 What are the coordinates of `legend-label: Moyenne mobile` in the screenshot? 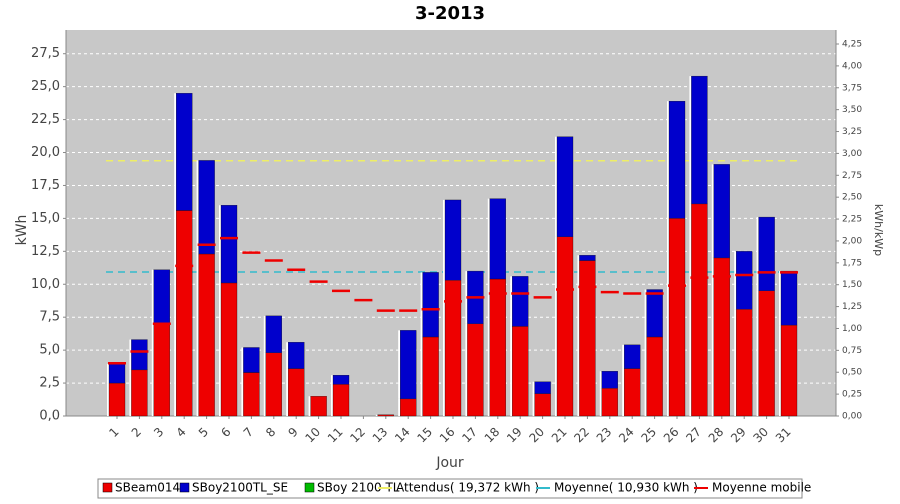 It's located at (761, 488).